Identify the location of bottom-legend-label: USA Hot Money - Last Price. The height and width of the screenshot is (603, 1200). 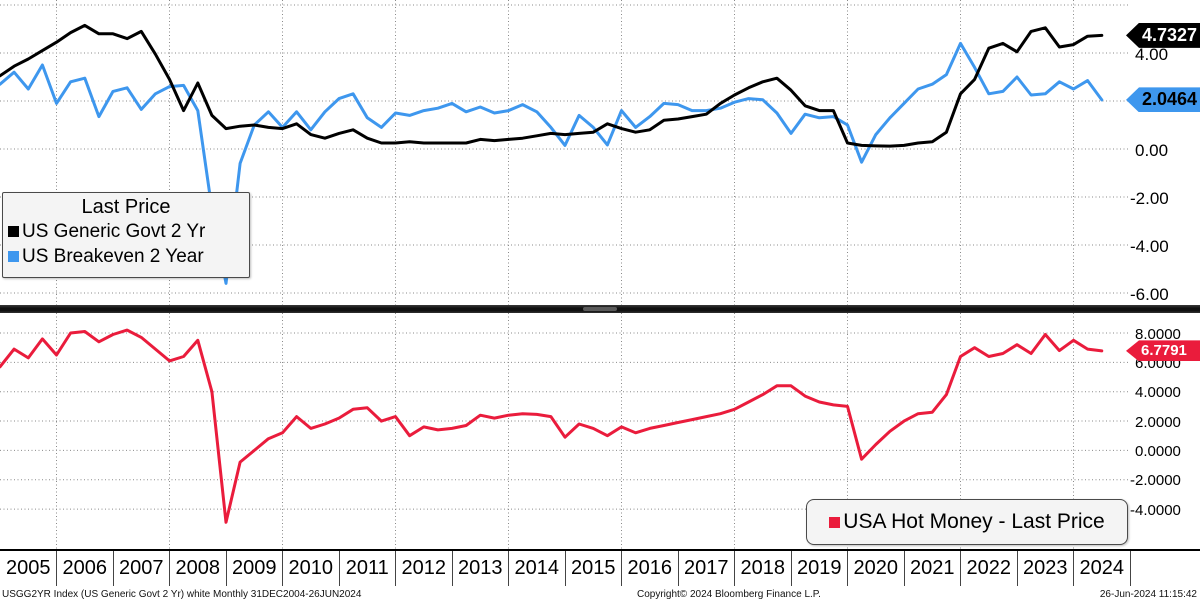
(974, 521).